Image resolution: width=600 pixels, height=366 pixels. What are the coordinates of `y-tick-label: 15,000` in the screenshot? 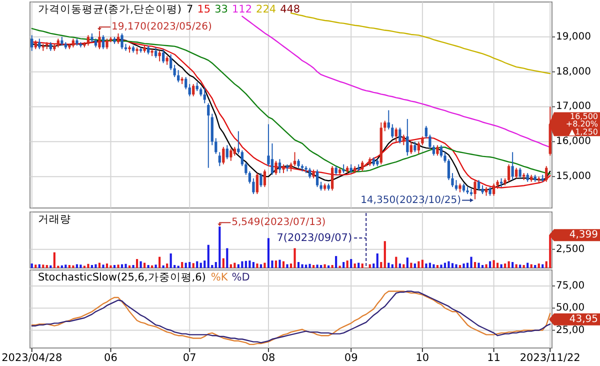 It's located at (573, 176).